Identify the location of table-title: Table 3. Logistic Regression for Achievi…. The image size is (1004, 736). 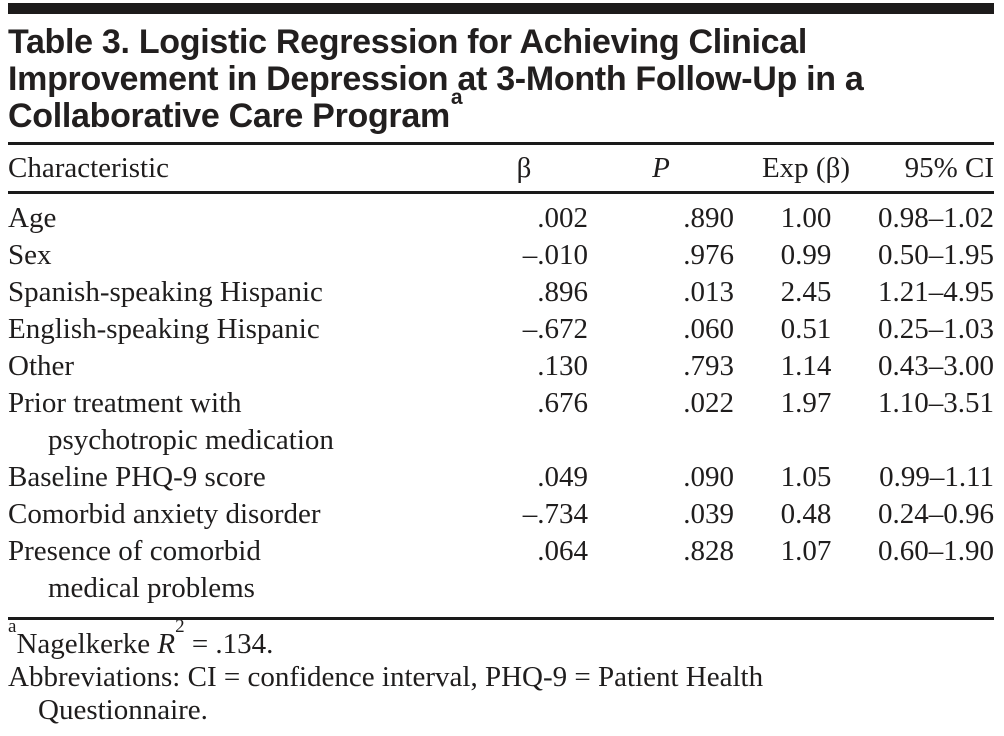
(501, 79).